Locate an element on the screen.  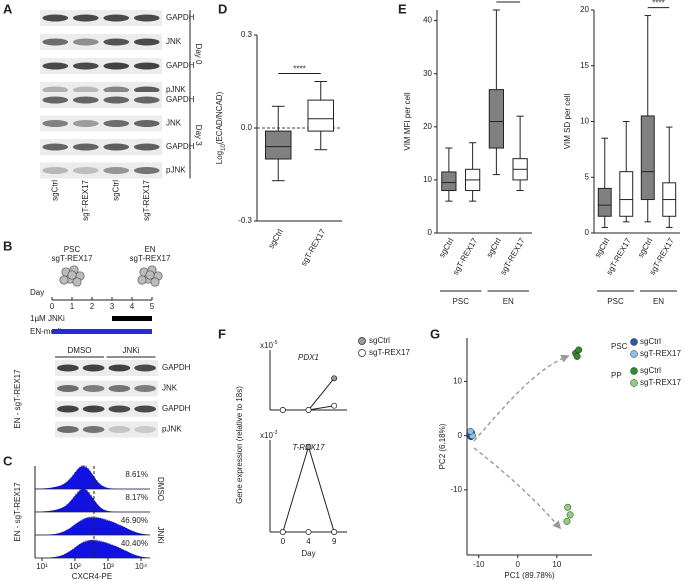
box is located at coordinates (647, 158).